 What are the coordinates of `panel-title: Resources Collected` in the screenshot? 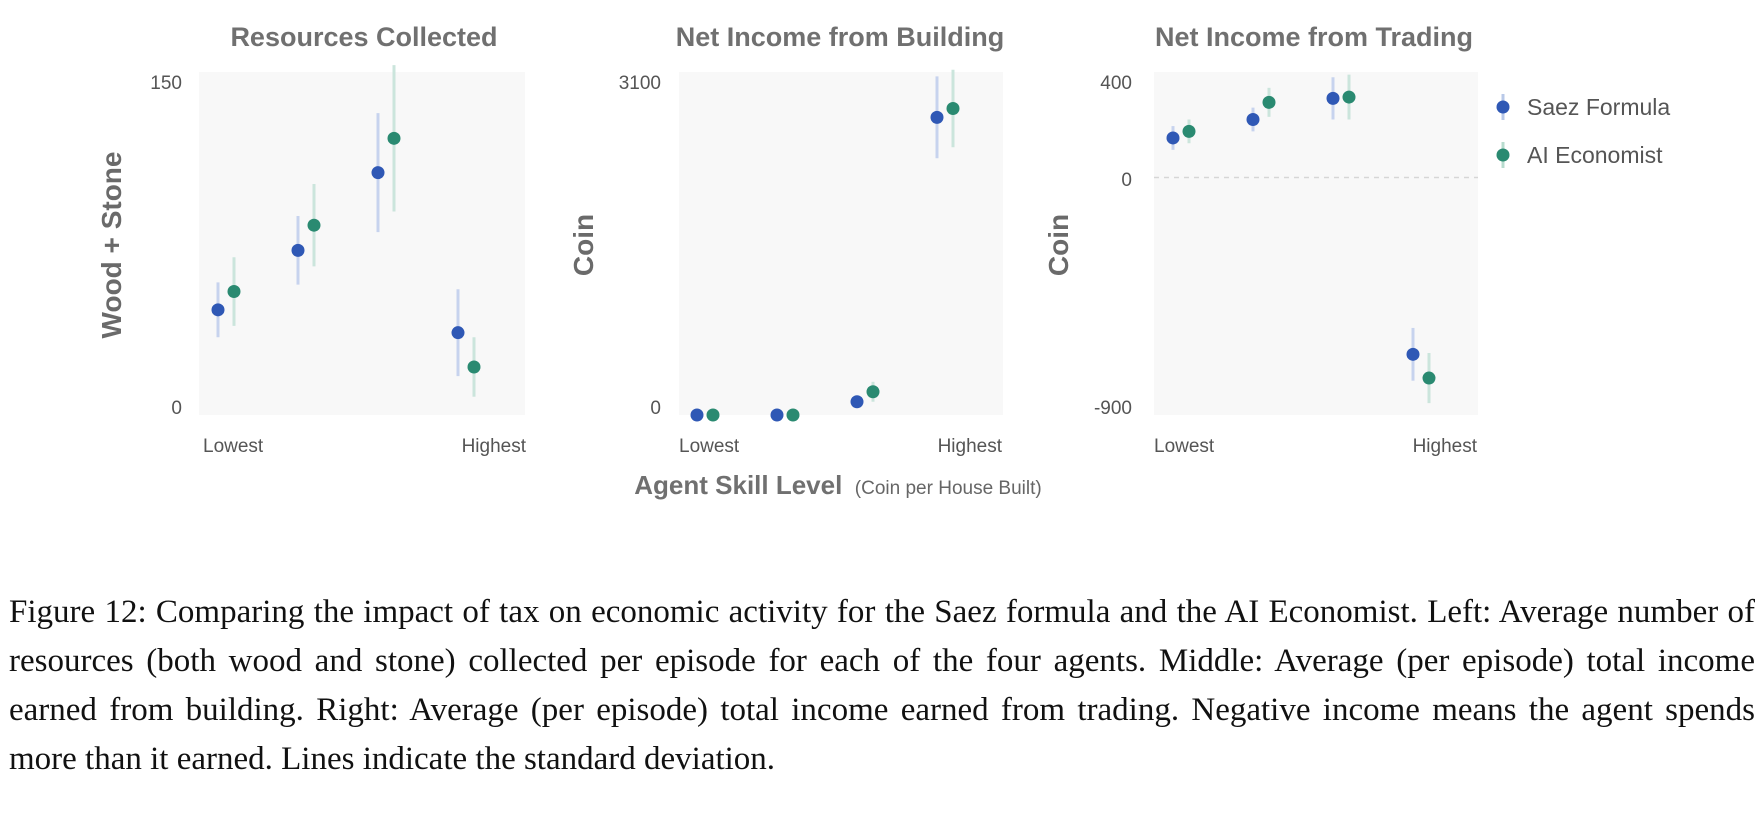 It's located at (363, 37).